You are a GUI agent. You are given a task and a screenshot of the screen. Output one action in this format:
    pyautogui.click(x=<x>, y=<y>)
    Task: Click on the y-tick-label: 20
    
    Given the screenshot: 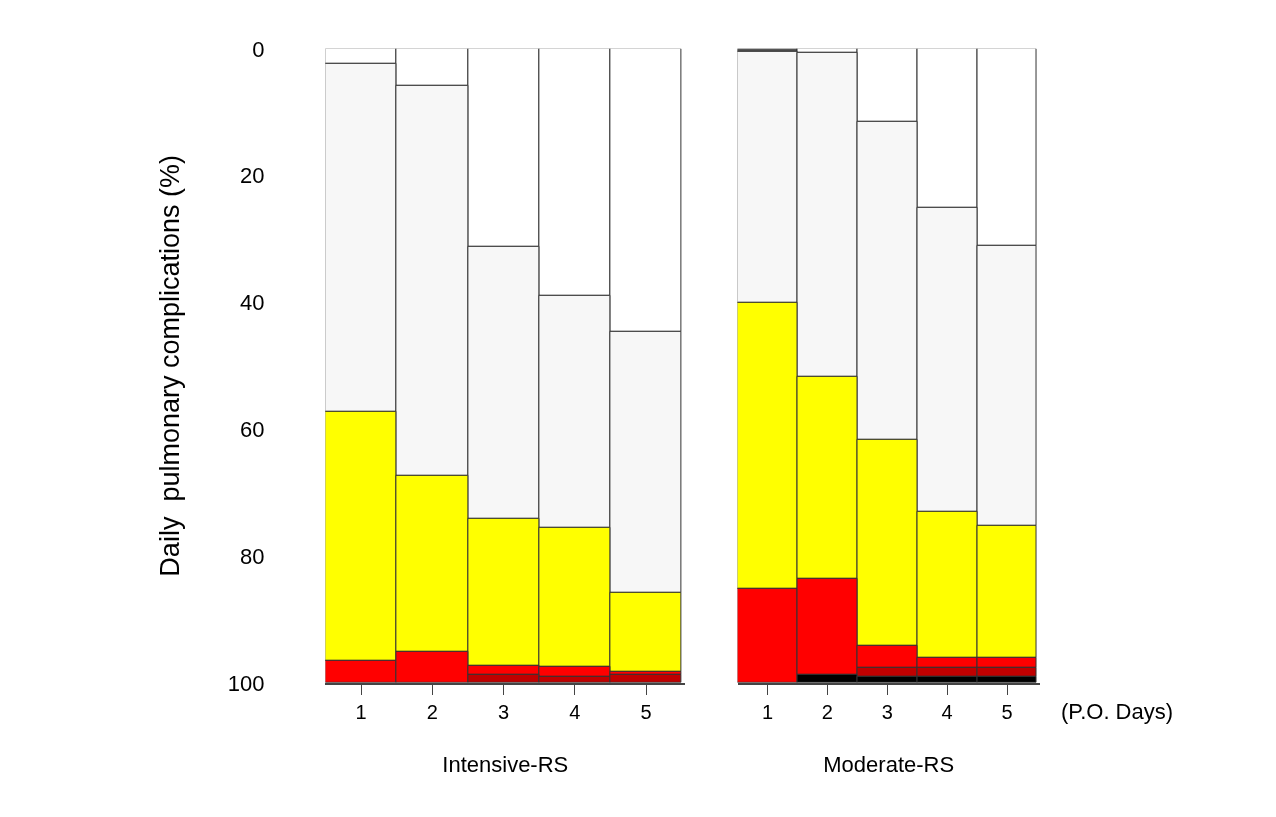 What is the action you would take?
    pyautogui.click(x=252, y=176)
    